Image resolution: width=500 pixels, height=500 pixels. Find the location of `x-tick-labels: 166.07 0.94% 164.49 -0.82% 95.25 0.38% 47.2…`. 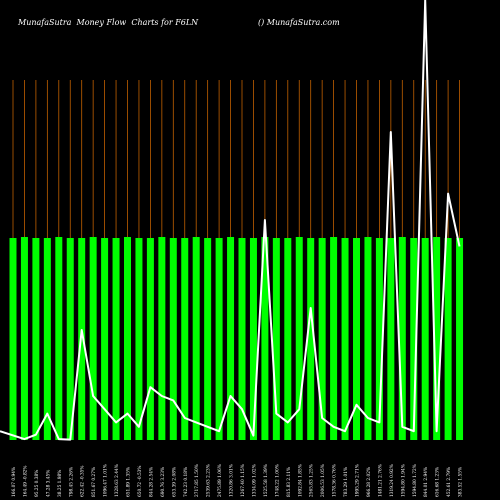

x-tick-labels: 166.07 0.94% 164.49 -0.82% 95.25 0.38% 47.2… is located at coordinates (238, 480).